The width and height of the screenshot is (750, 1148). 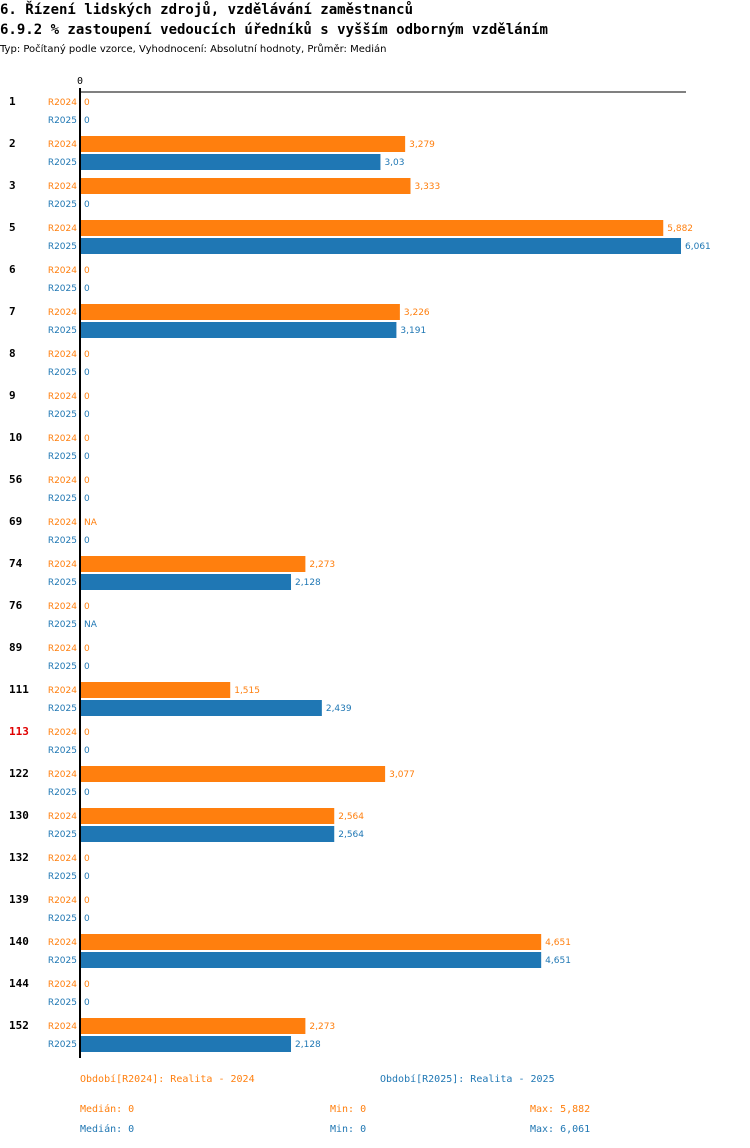 I want to click on x-tick-label: 0, so click(x=80, y=81).